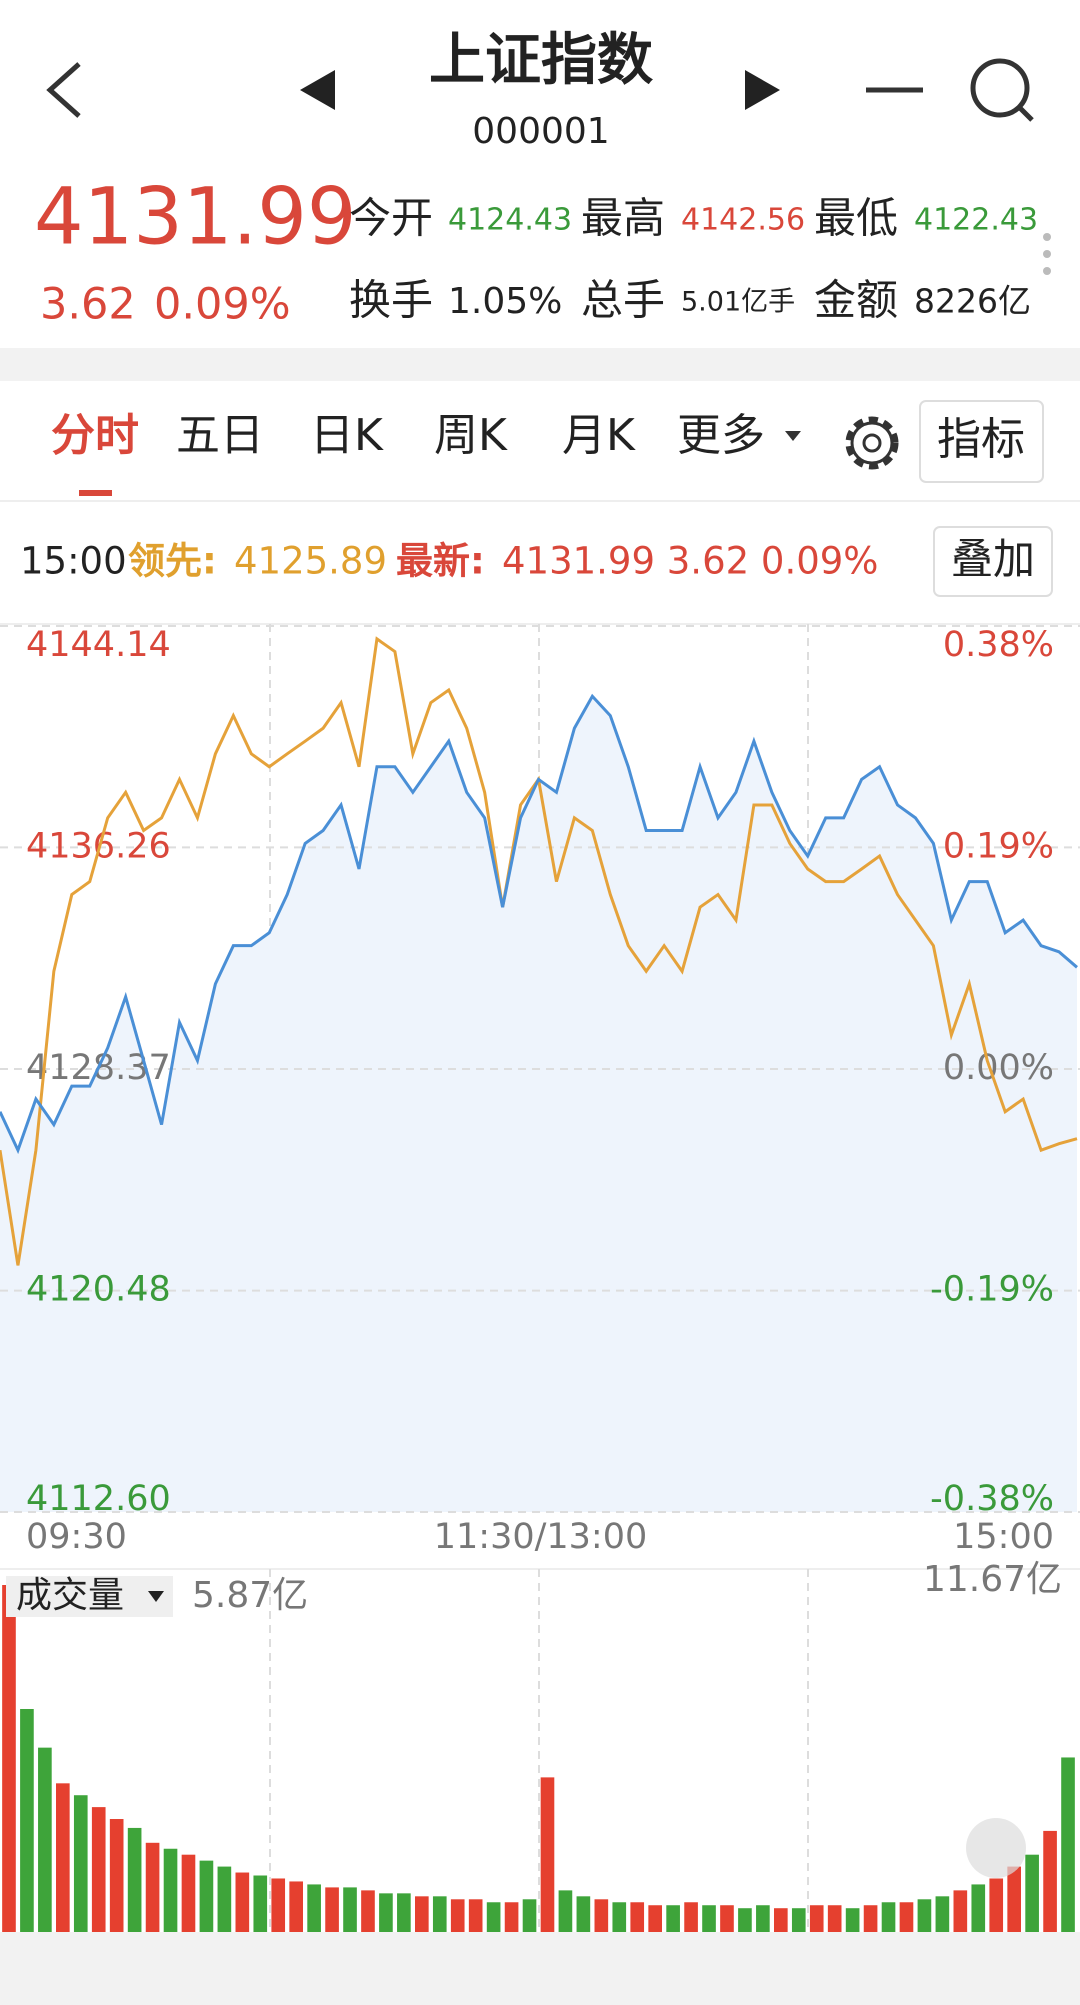 The width and height of the screenshot is (1080, 2005). Describe the element at coordinates (98, 1290) in the screenshot. I see `y-tick-label: 4120.48` at that location.